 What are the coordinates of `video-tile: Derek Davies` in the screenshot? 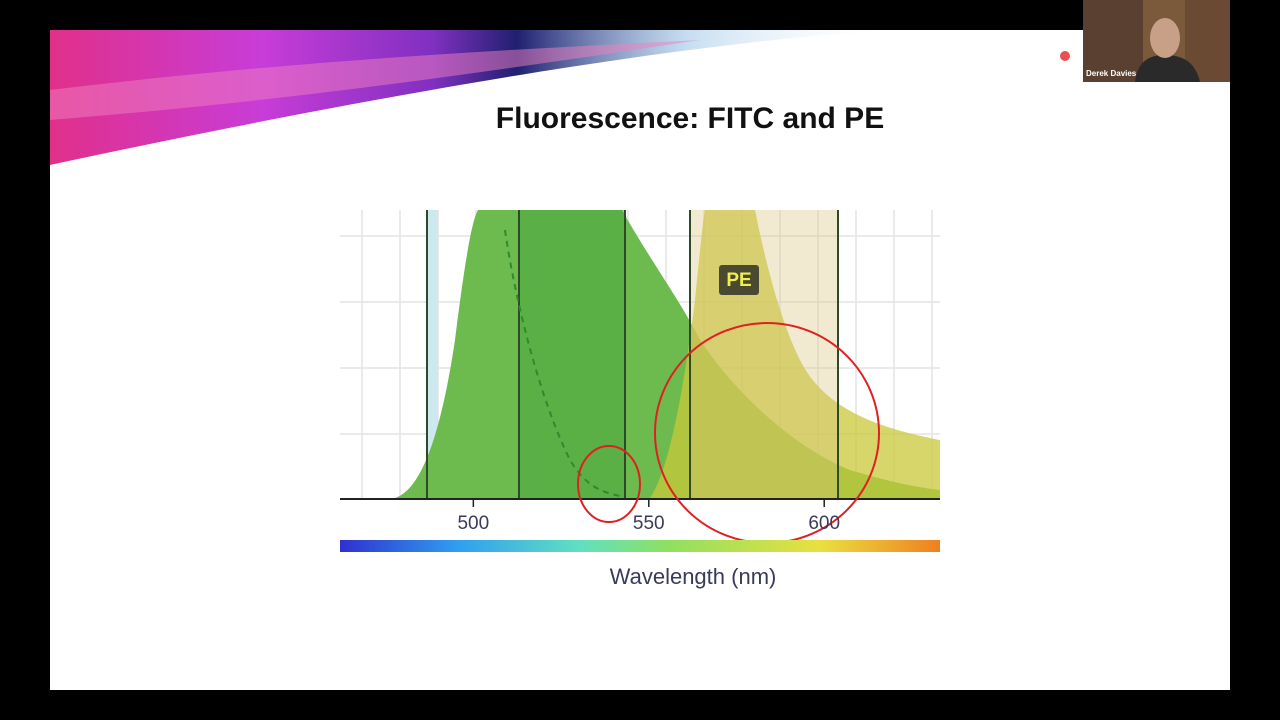 It's located at (1156, 41).